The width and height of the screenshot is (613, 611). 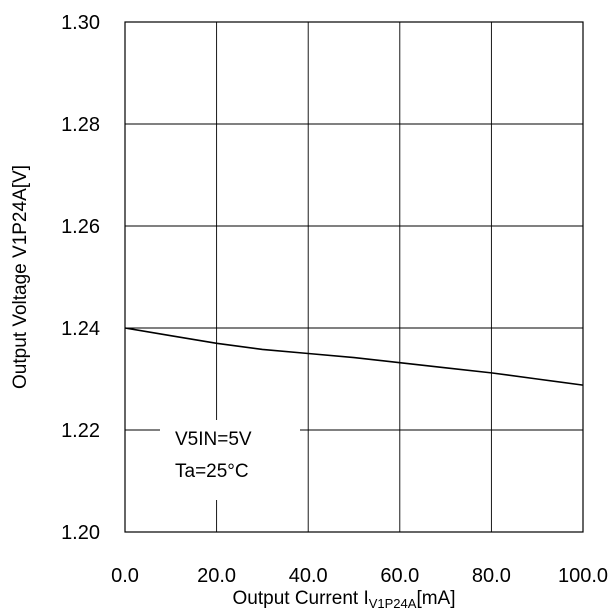 I want to click on y-tick-label: 1.28, so click(x=80, y=125).